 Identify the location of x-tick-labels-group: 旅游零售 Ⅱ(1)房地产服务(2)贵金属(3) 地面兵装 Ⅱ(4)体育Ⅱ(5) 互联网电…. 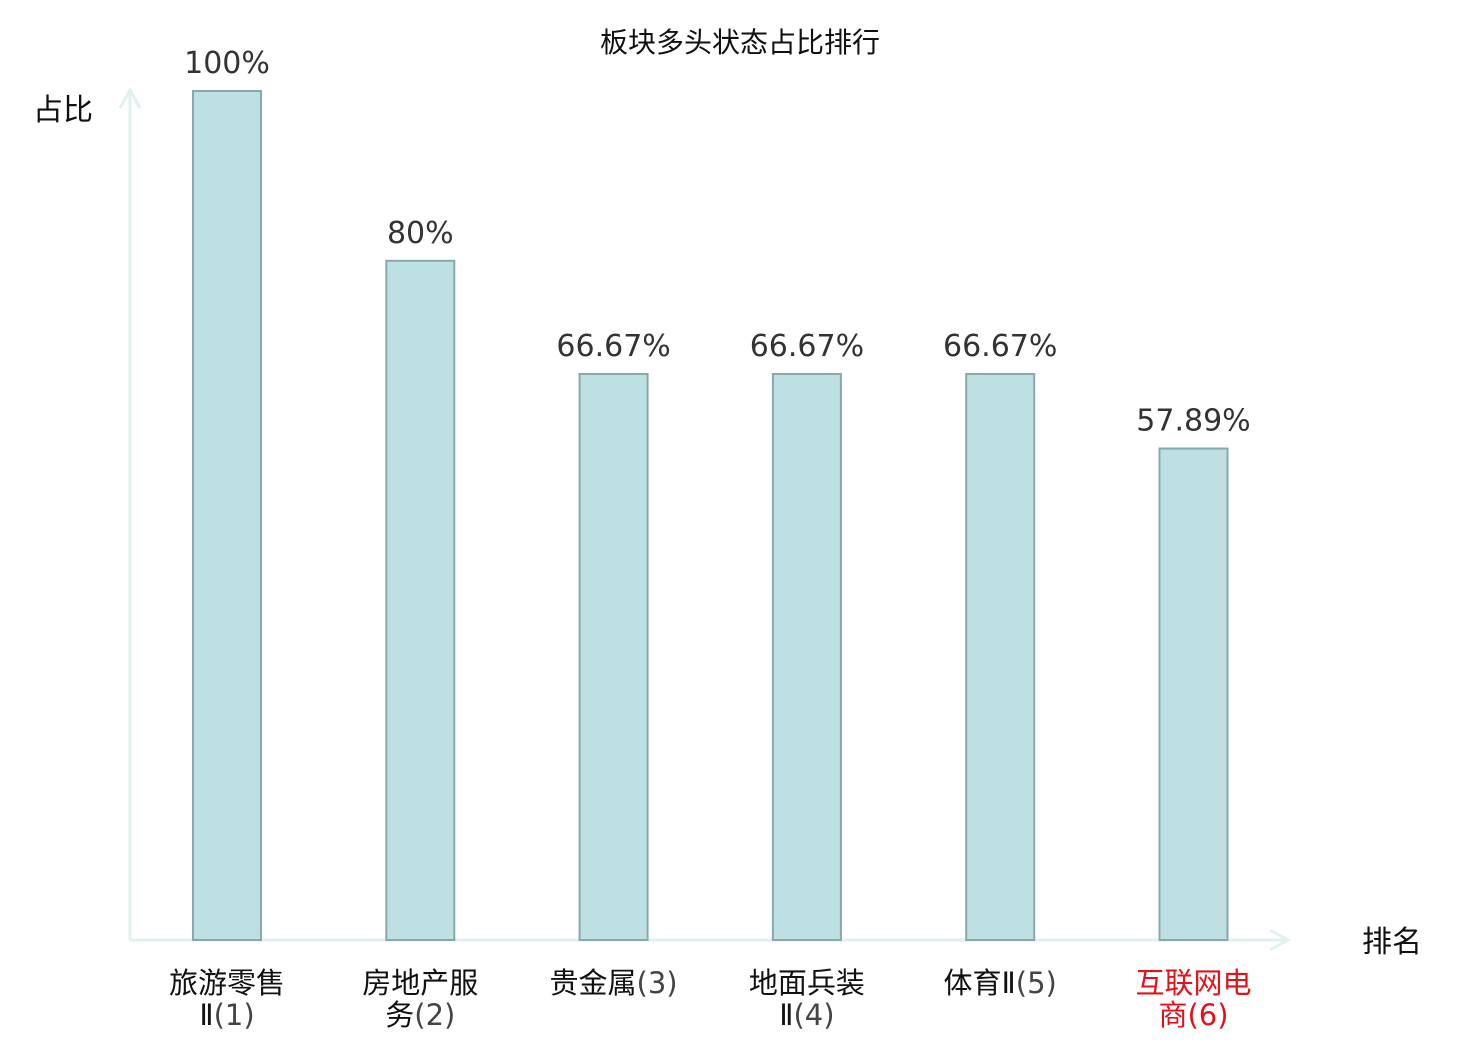
(710, 999).